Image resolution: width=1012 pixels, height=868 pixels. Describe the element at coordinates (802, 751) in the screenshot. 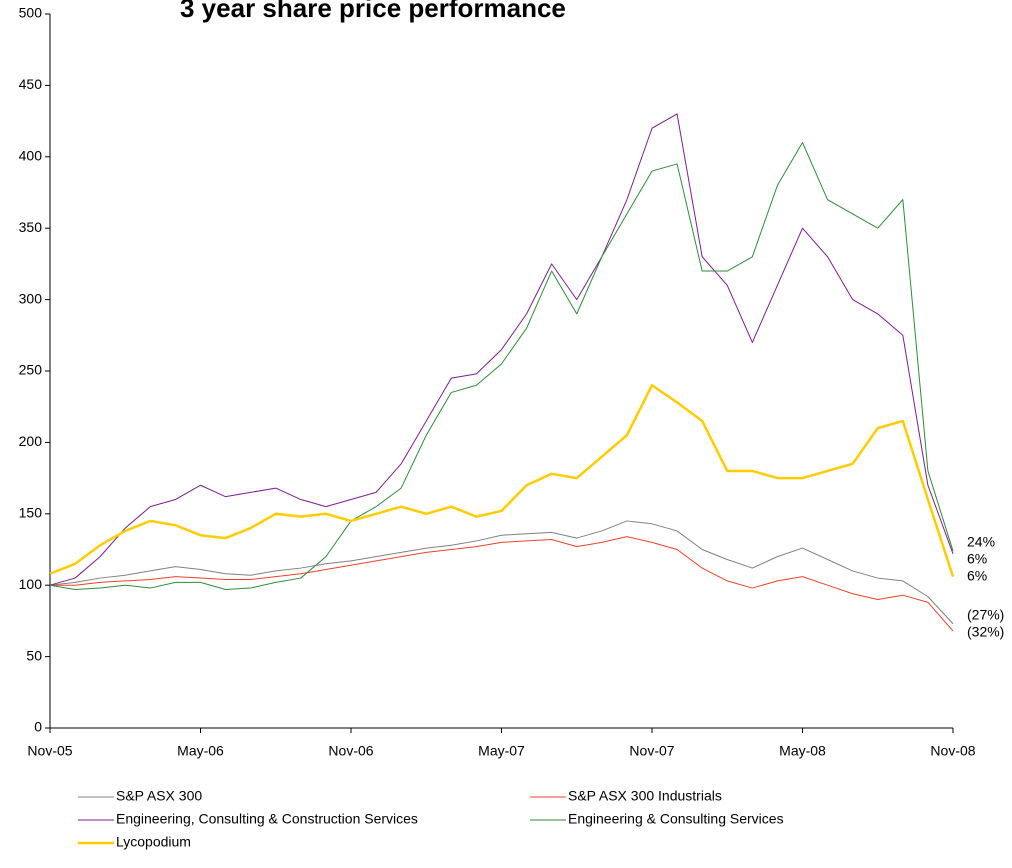

I see `x-tick-label: May-08` at that location.